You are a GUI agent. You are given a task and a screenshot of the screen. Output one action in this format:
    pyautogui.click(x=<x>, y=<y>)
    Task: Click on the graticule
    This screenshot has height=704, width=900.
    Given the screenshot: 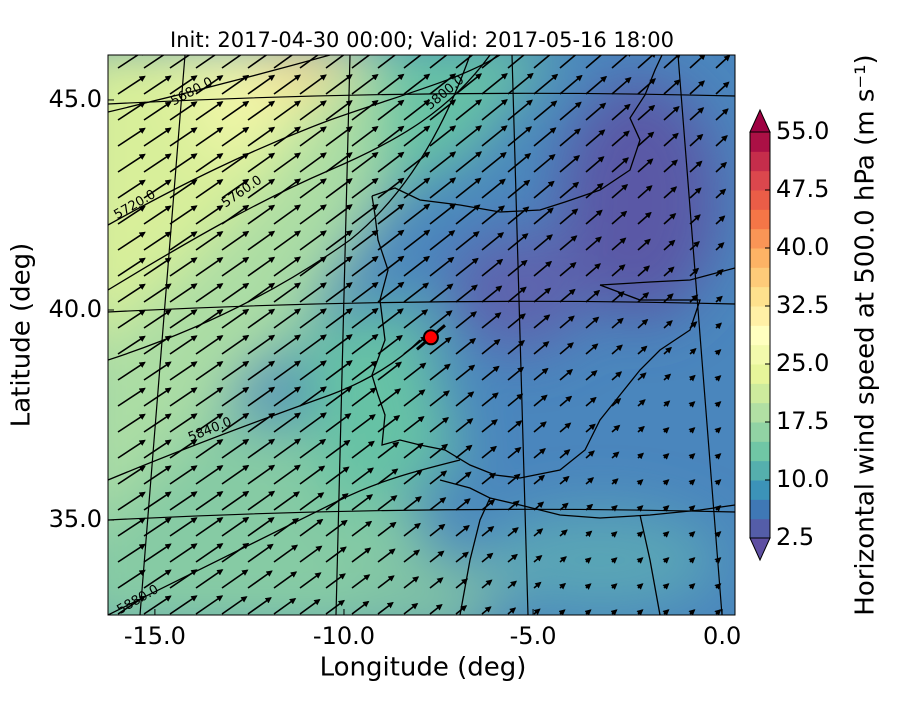 What is the action you would take?
    pyautogui.click(x=700, y=335)
    